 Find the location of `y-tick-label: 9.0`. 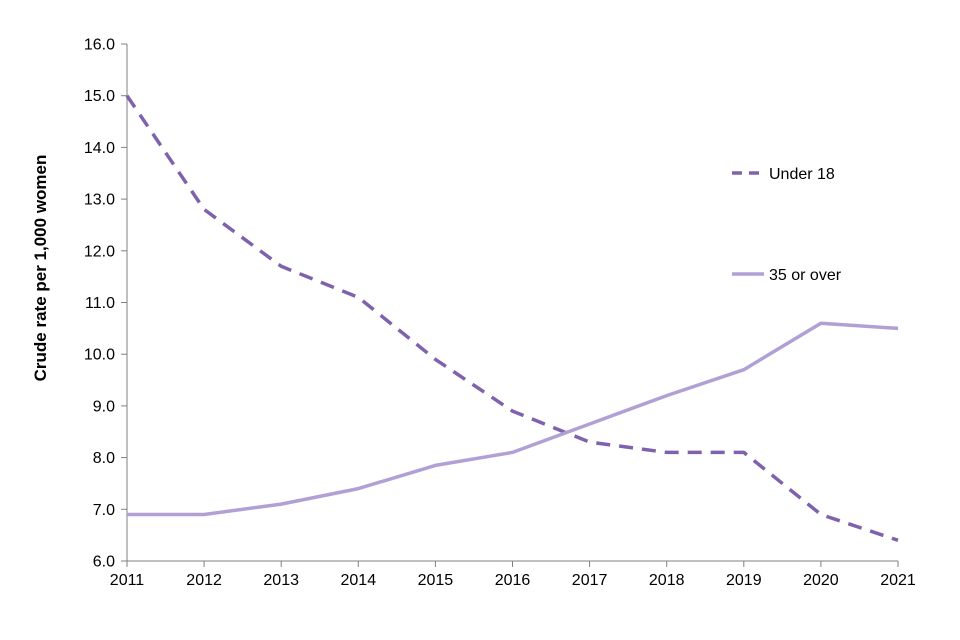

y-tick-label: 9.0 is located at coordinates (104, 406).